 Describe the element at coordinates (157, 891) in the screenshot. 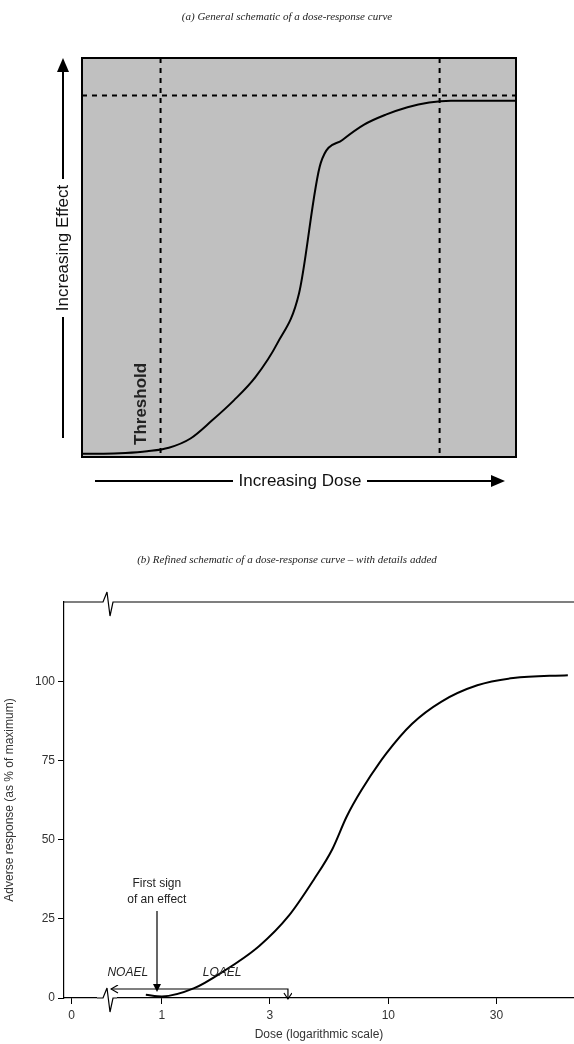

I see `annotation: First sign of an effect` at that location.